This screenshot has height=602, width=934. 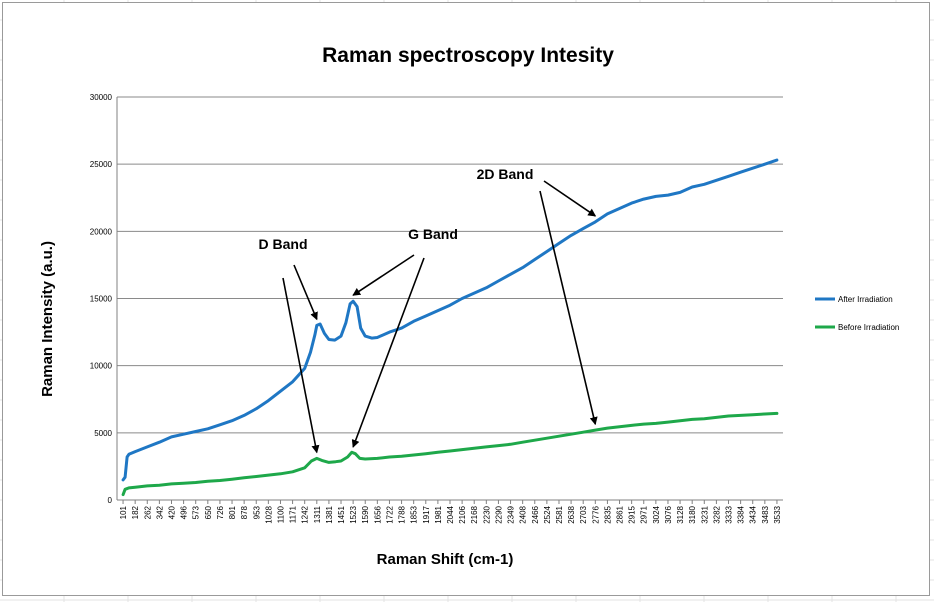 What do you see at coordinates (196, 512) in the screenshot?
I see `x-tick-label: 573` at bounding box center [196, 512].